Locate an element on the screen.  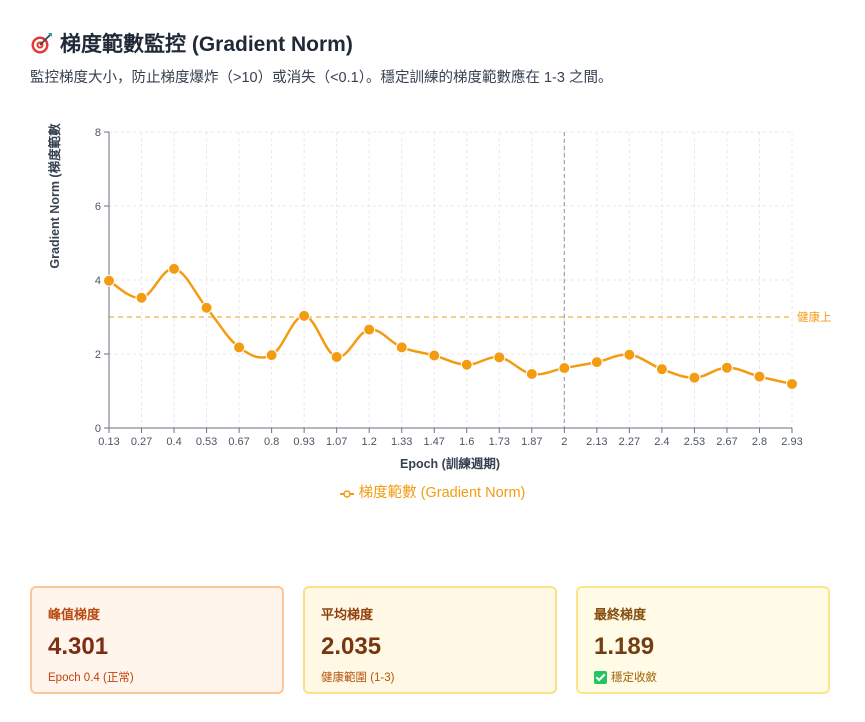
final-gradient-label: 最終梯度 is located at coordinates (620, 614).